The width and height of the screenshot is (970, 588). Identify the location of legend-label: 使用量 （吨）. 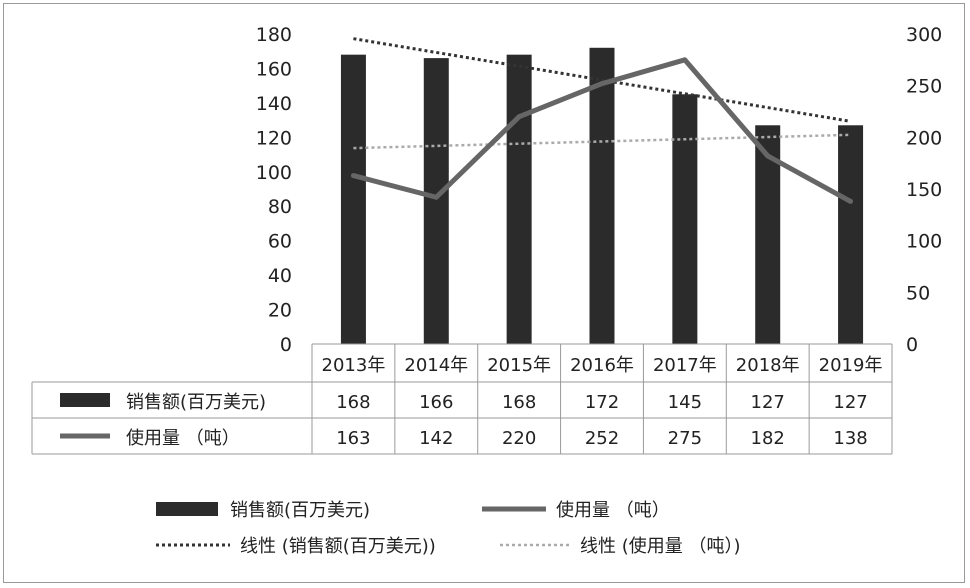
(613, 510).